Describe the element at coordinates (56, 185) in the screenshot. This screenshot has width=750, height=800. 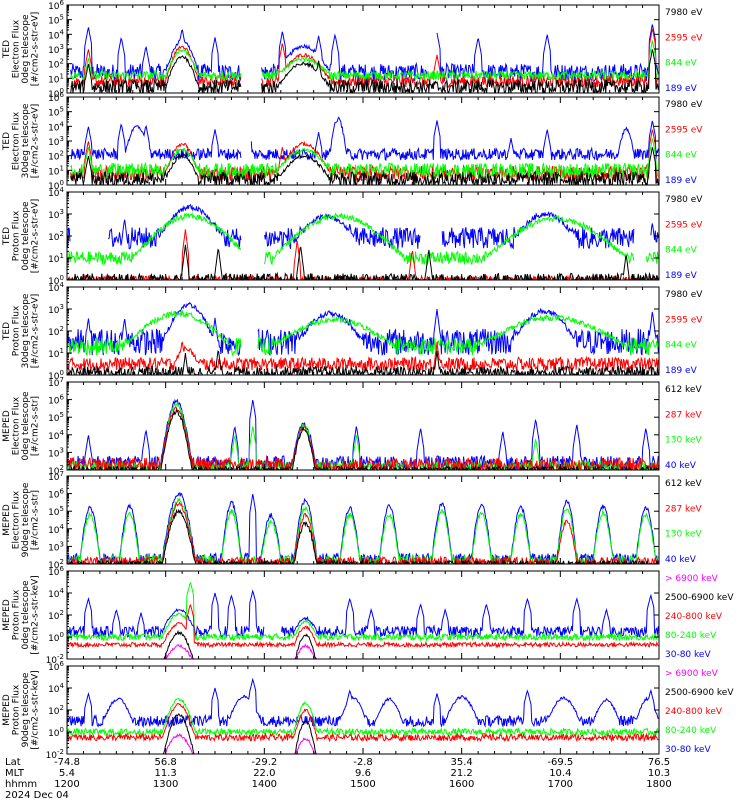
I see `y-tick-label: 10⁰` at that location.